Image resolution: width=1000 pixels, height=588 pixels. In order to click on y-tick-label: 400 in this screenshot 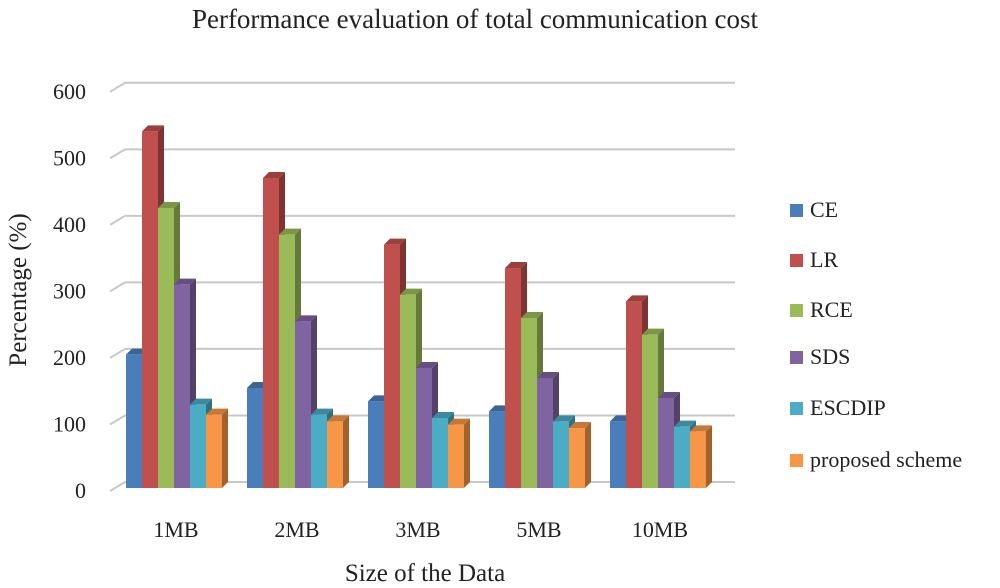, I will do `click(69, 224)`.